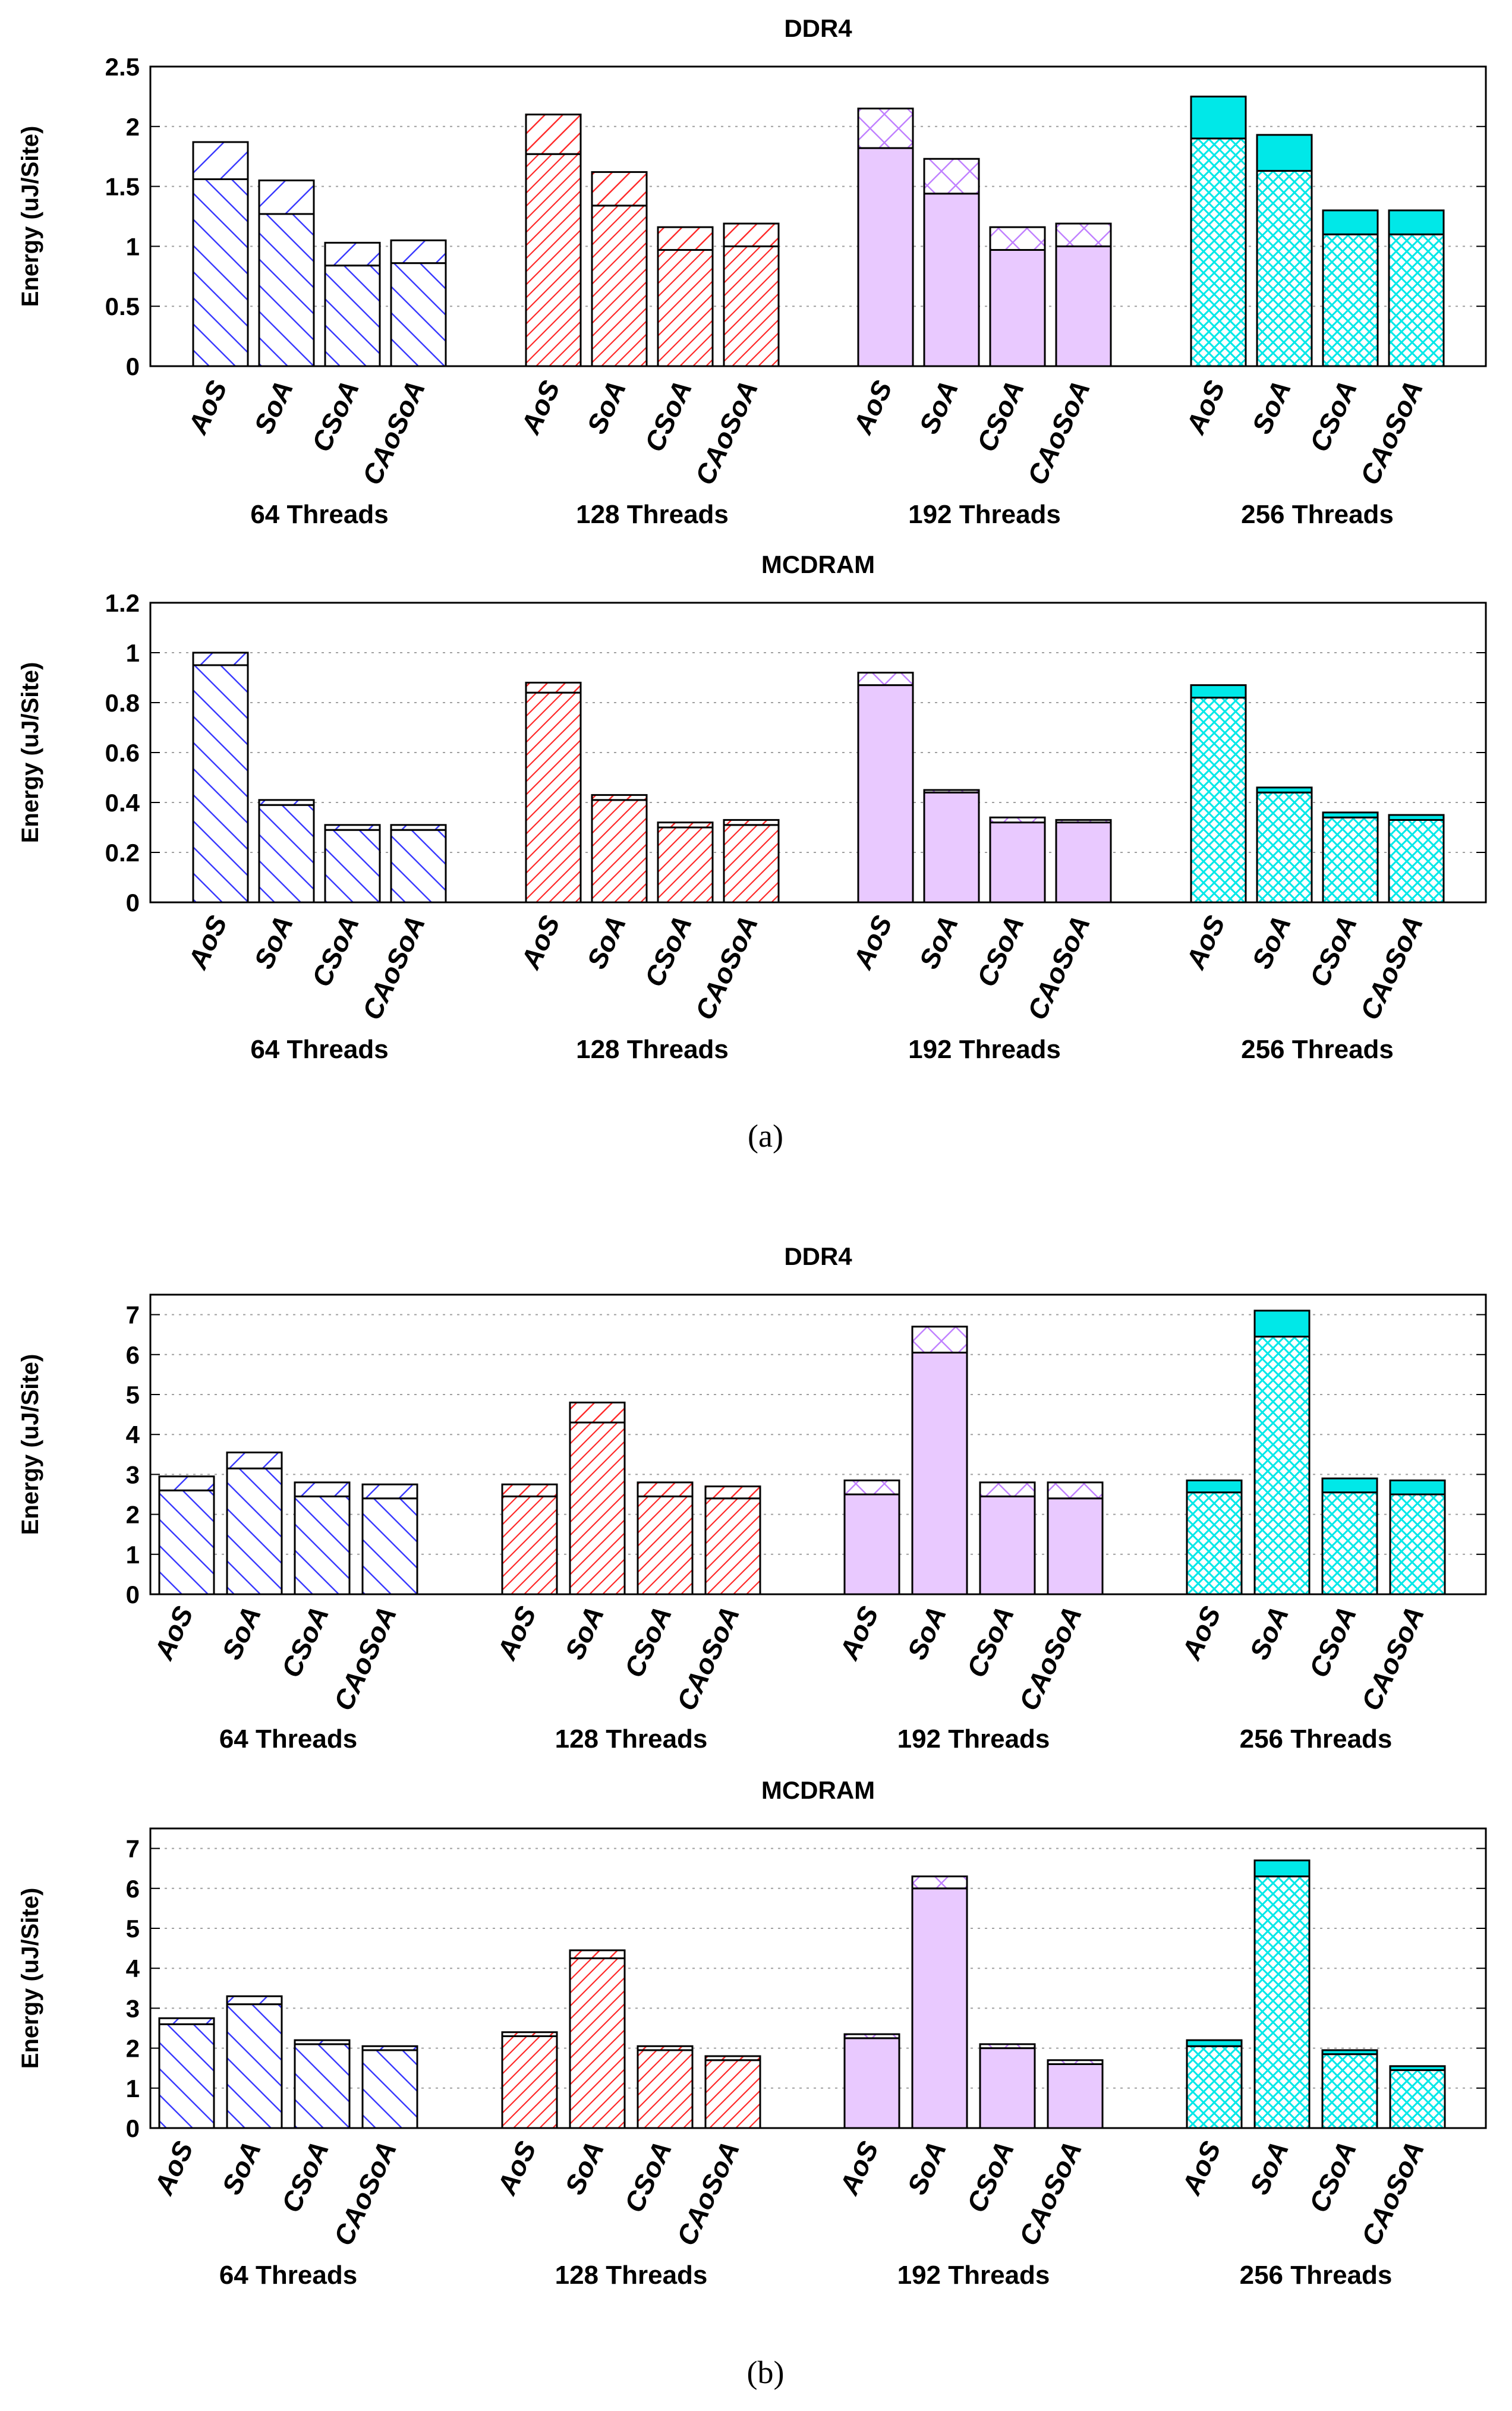  Describe the element at coordinates (352, 827) in the screenshot. I see `bar-upper-64-threads-csoa` at that location.